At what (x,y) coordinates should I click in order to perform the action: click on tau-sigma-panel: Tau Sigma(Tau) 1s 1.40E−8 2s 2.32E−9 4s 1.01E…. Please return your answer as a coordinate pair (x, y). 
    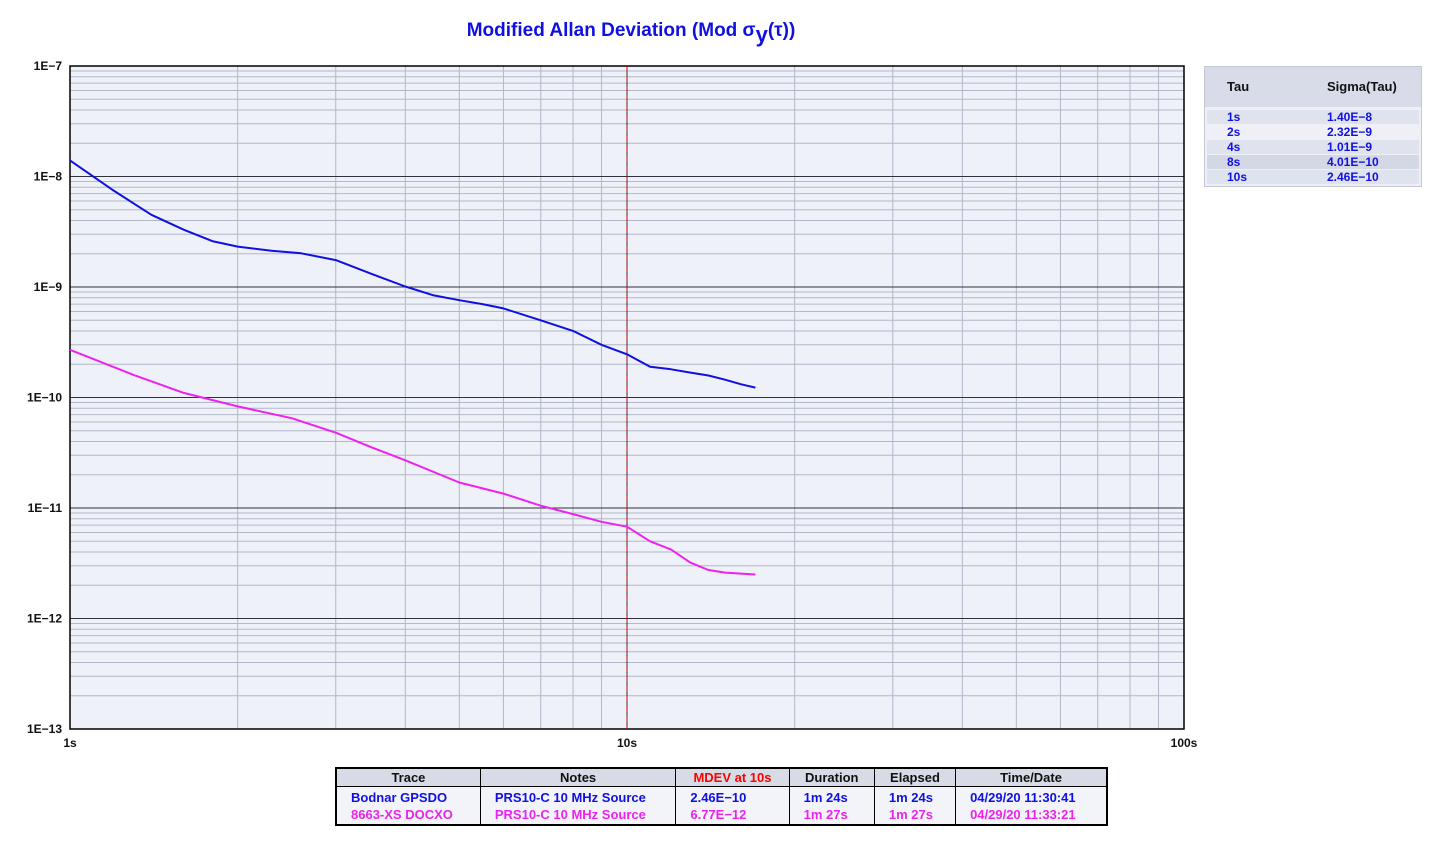
    Looking at the image, I should click on (1313, 126).